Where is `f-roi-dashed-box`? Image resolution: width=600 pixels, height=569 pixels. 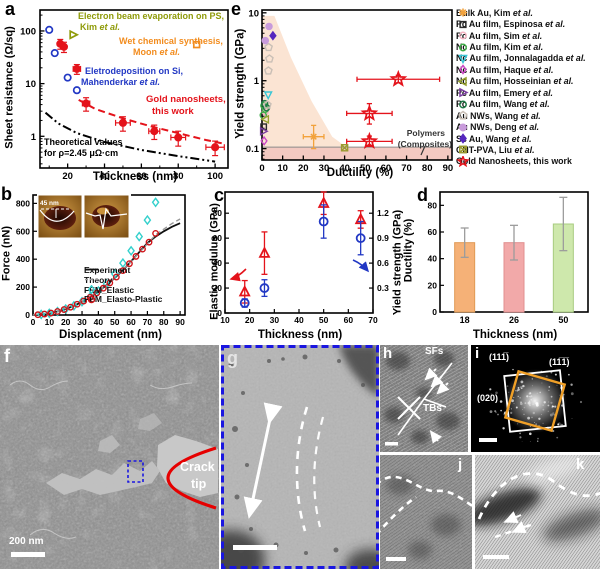
f-roi-dashed-box is located at coordinates (135, 471).